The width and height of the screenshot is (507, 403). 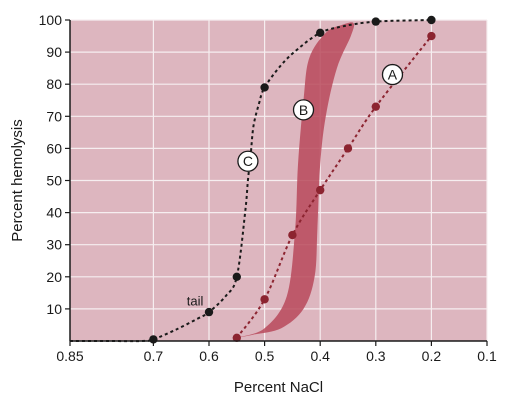 I want to click on y-axis-label: Percent hemolysis, so click(x=17, y=180).